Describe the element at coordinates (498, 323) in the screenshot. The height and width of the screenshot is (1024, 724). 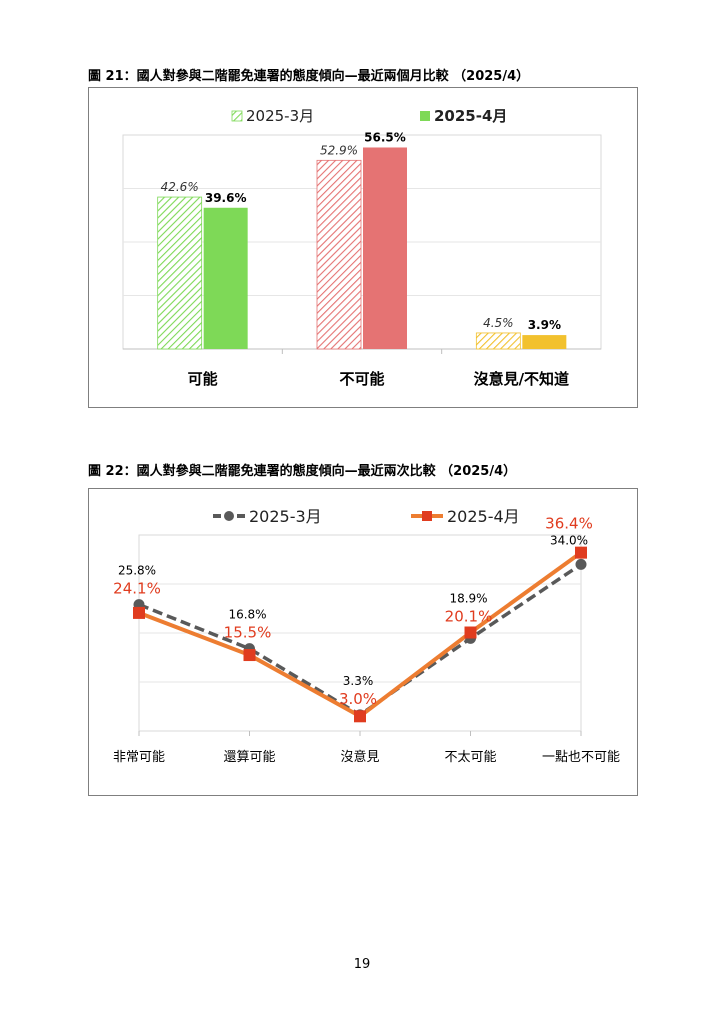
I see `data-label: 4.5%` at that location.